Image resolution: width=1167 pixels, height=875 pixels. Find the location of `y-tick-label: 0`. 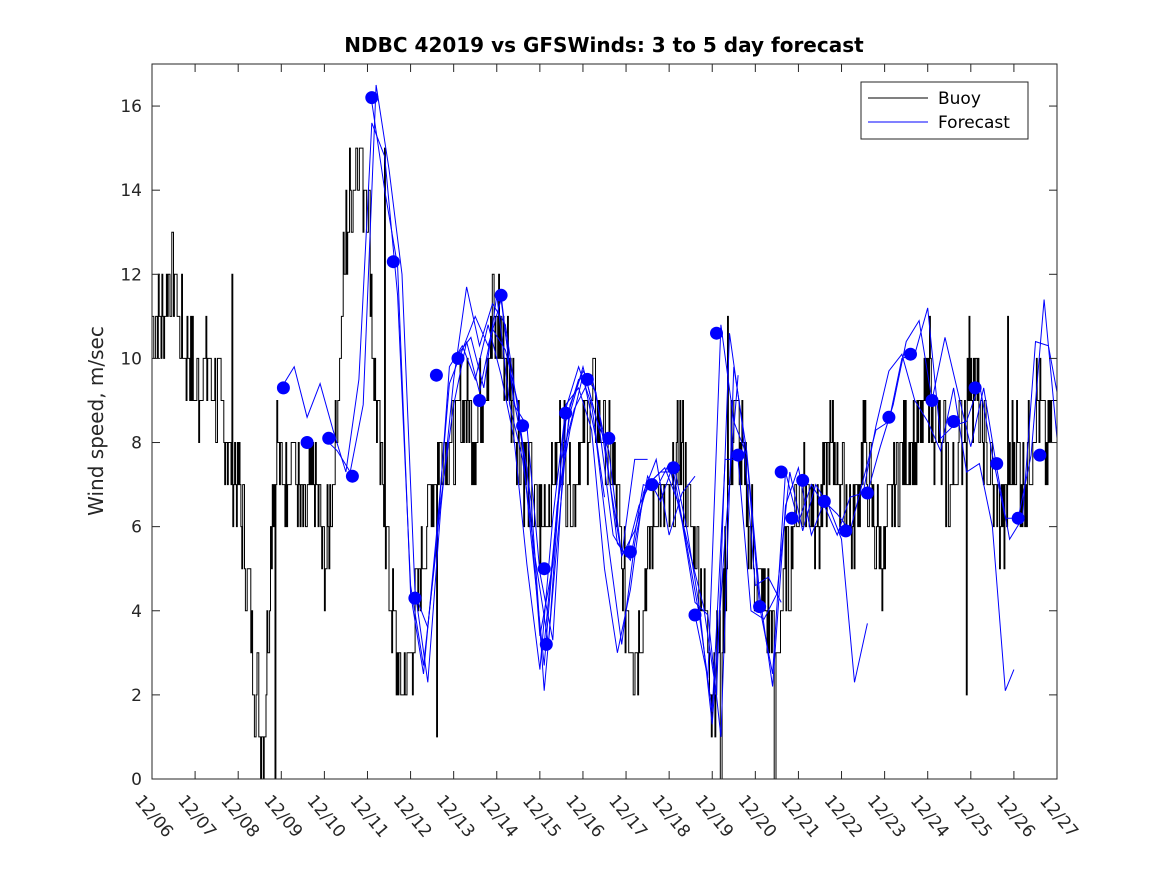

y-tick-label: 0 is located at coordinates (136, 780).